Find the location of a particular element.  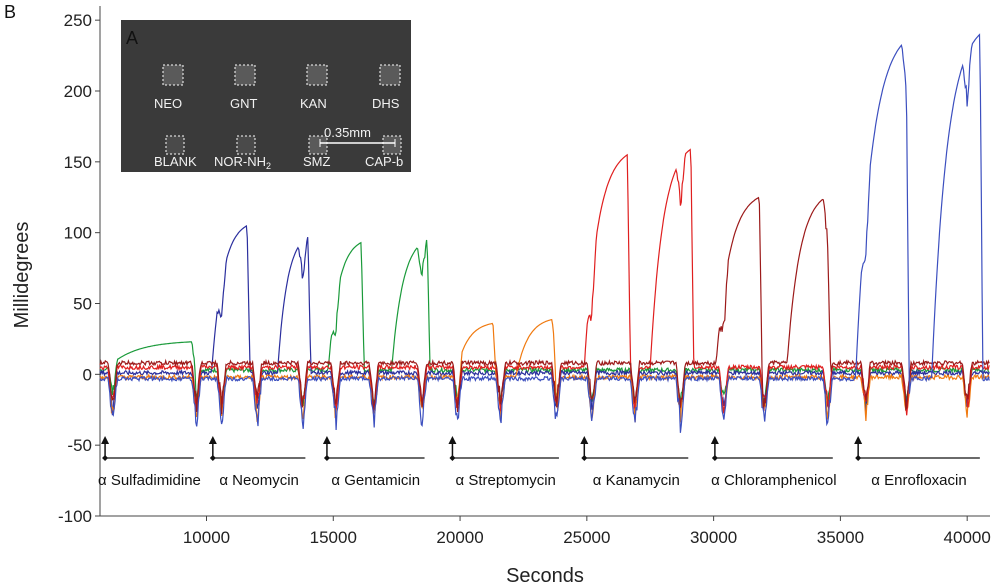

y-tick-label: 250 is located at coordinates (78, 20).